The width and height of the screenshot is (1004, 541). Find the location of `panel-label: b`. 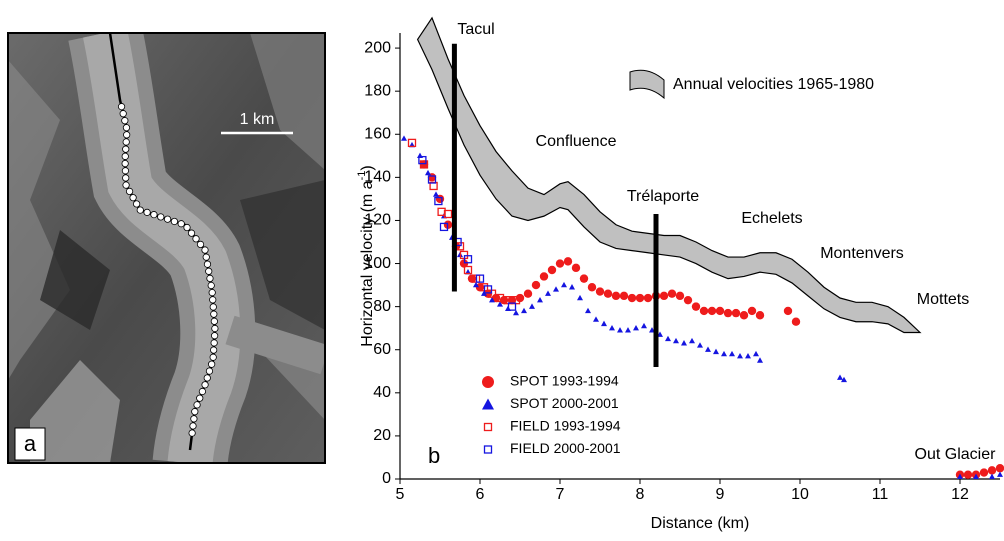

panel-label: b is located at coordinates (434, 455).